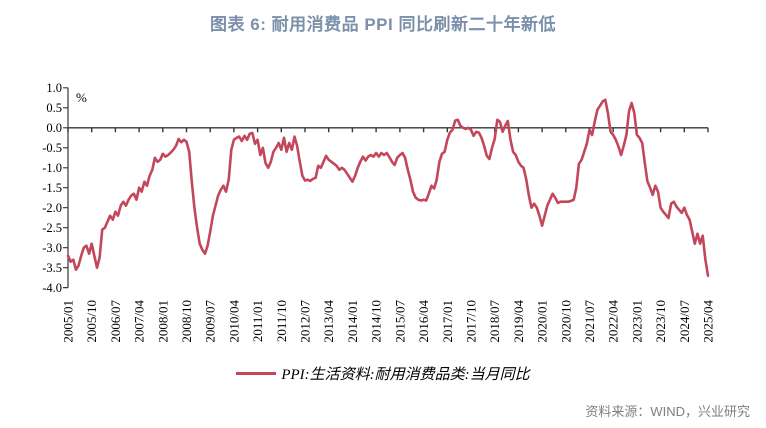  I want to click on x-tick-label: 2022/04, so click(613, 321).